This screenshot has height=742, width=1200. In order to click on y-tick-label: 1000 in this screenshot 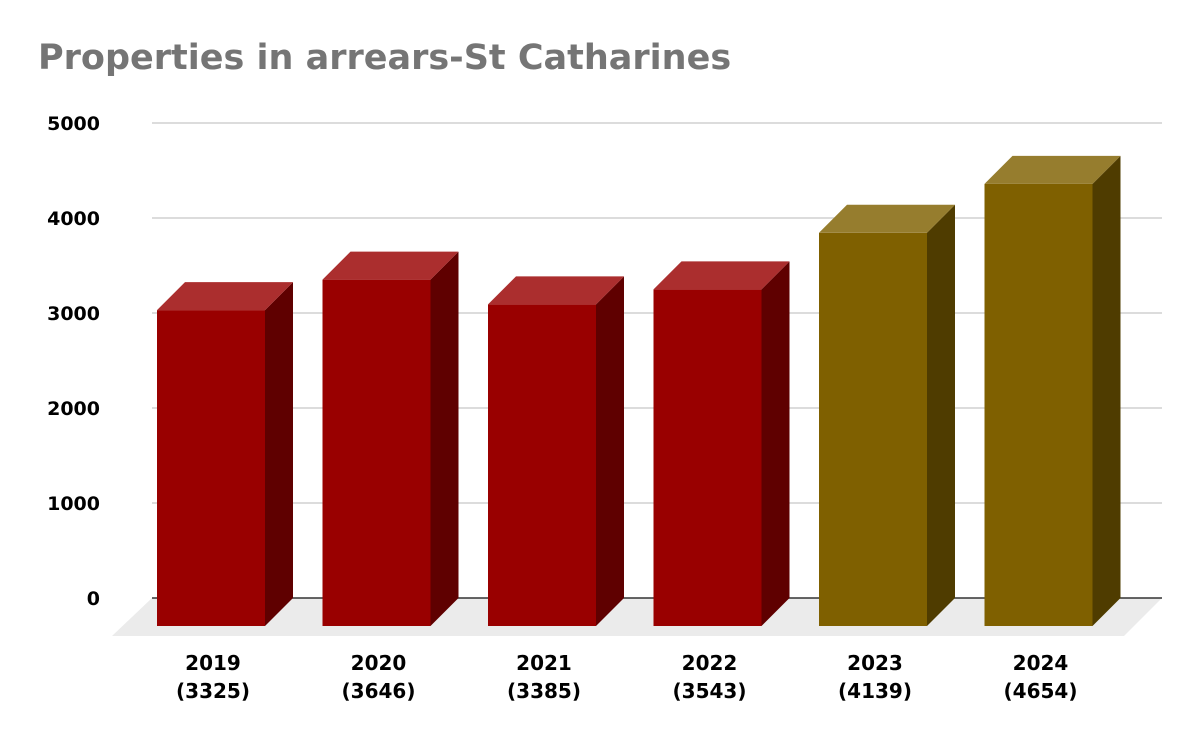, I will do `click(73, 504)`.